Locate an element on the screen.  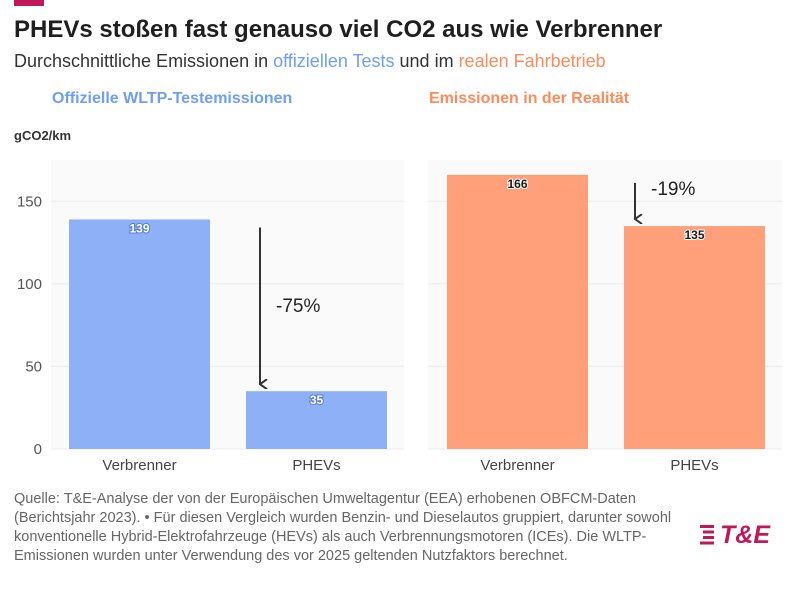
te-logo: T&E is located at coordinates (735, 535).